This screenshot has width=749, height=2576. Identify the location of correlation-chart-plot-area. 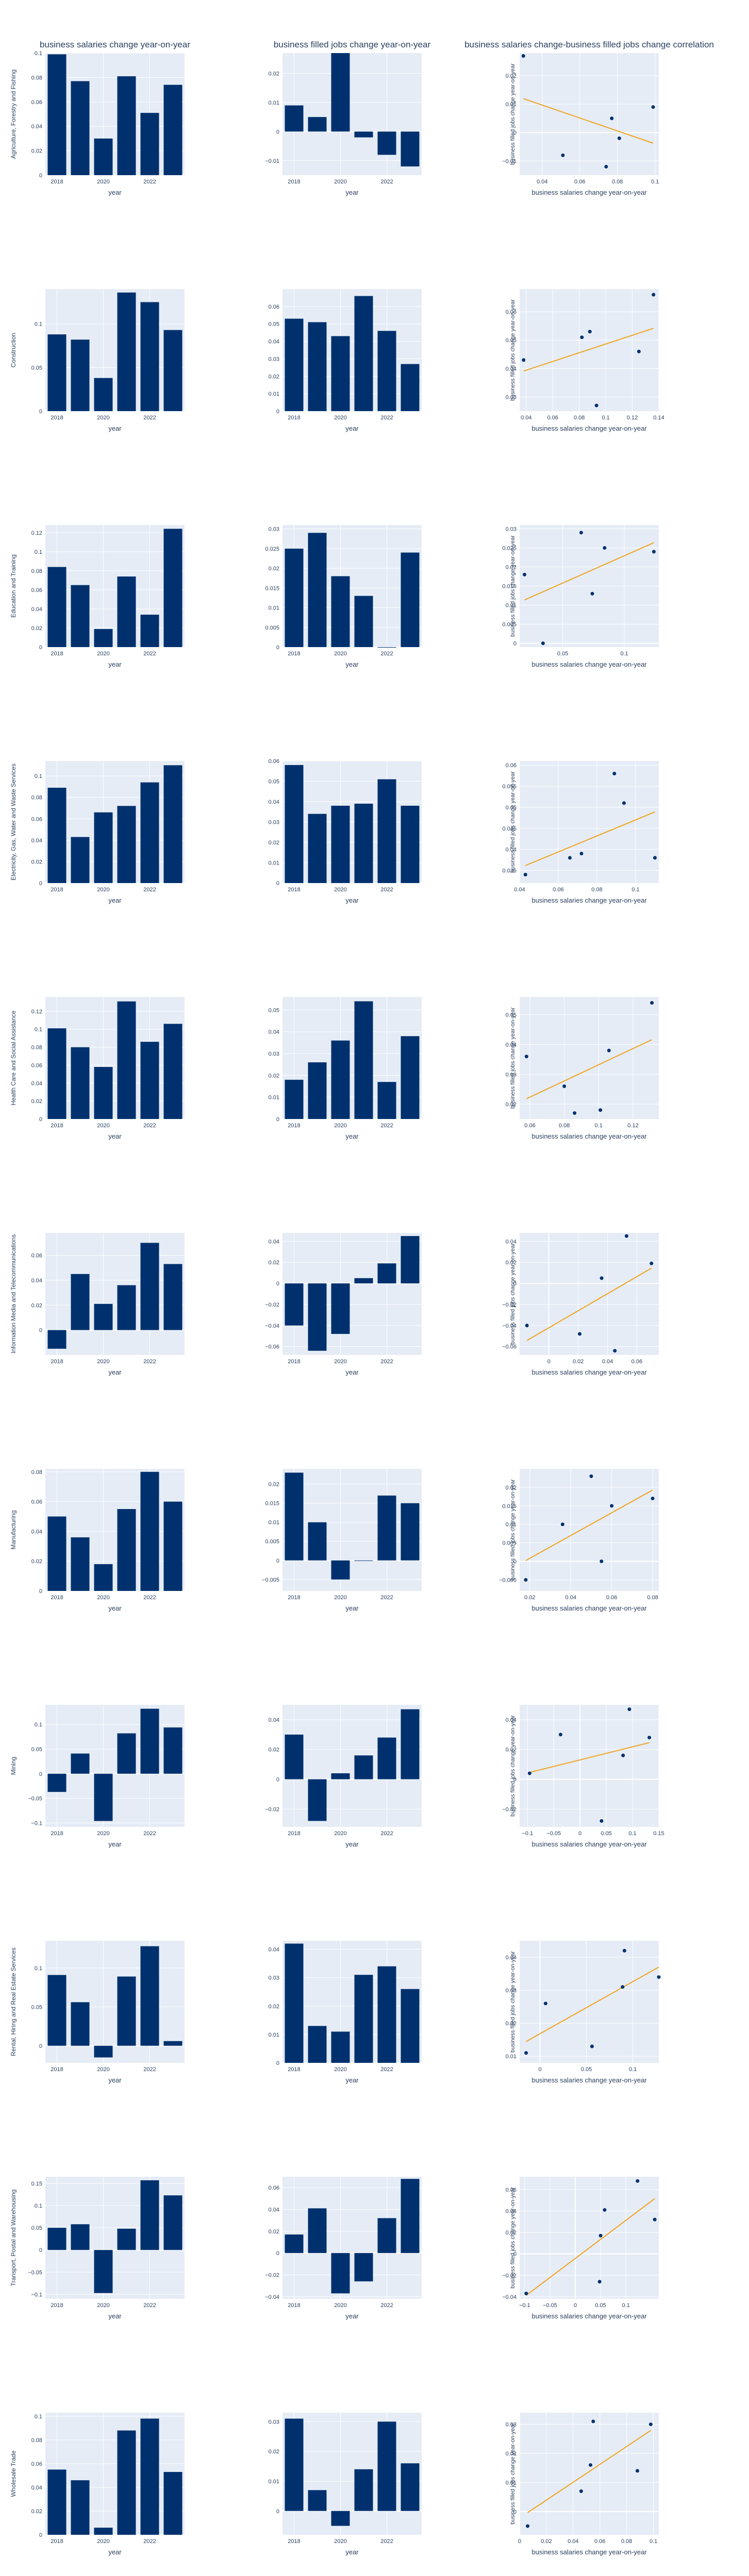
(589, 1766).